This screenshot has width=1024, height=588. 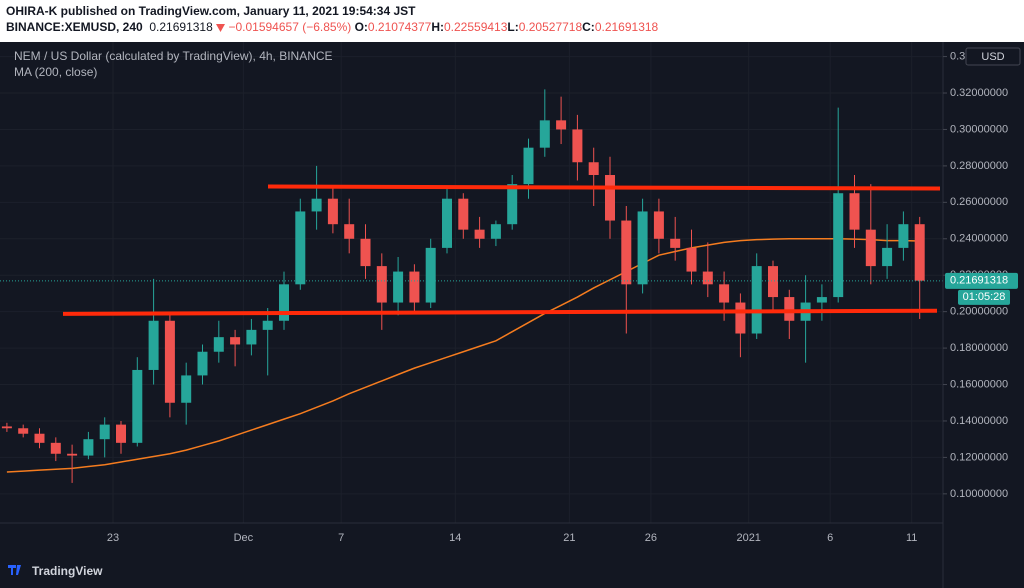 What do you see at coordinates (244, 538) in the screenshot?
I see `x-tick-label: Dec` at bounding box center [244, 538].